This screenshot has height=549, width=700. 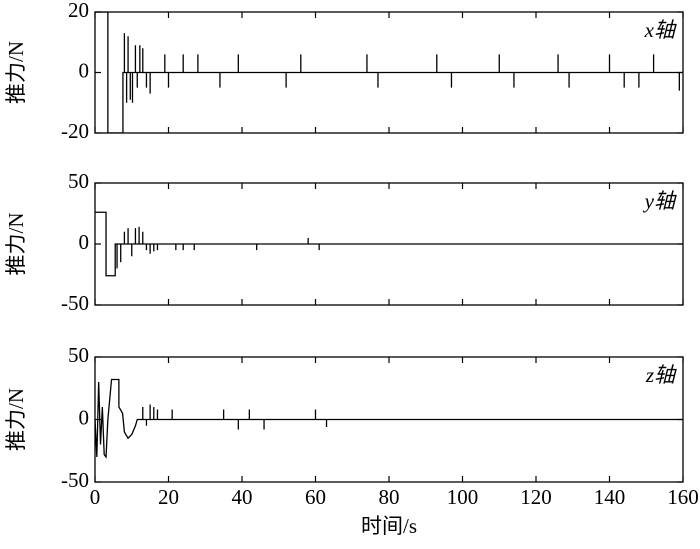 I want to click on x-tick-label: 40, so click(x=242, y=497).